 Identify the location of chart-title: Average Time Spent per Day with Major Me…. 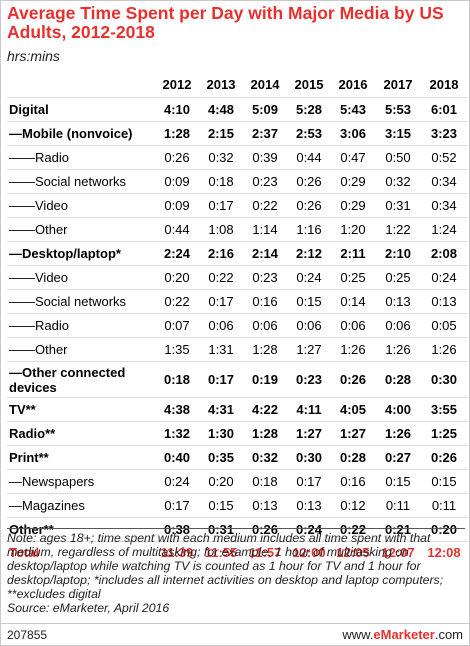
(225, 22).